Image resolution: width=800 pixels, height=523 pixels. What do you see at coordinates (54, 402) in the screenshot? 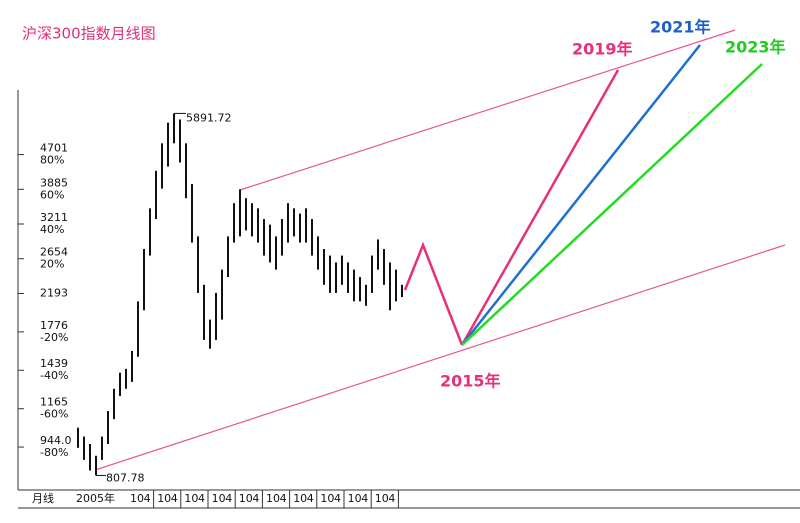
I see `y-tick-label: 1165` at bounding box center [54, 402].